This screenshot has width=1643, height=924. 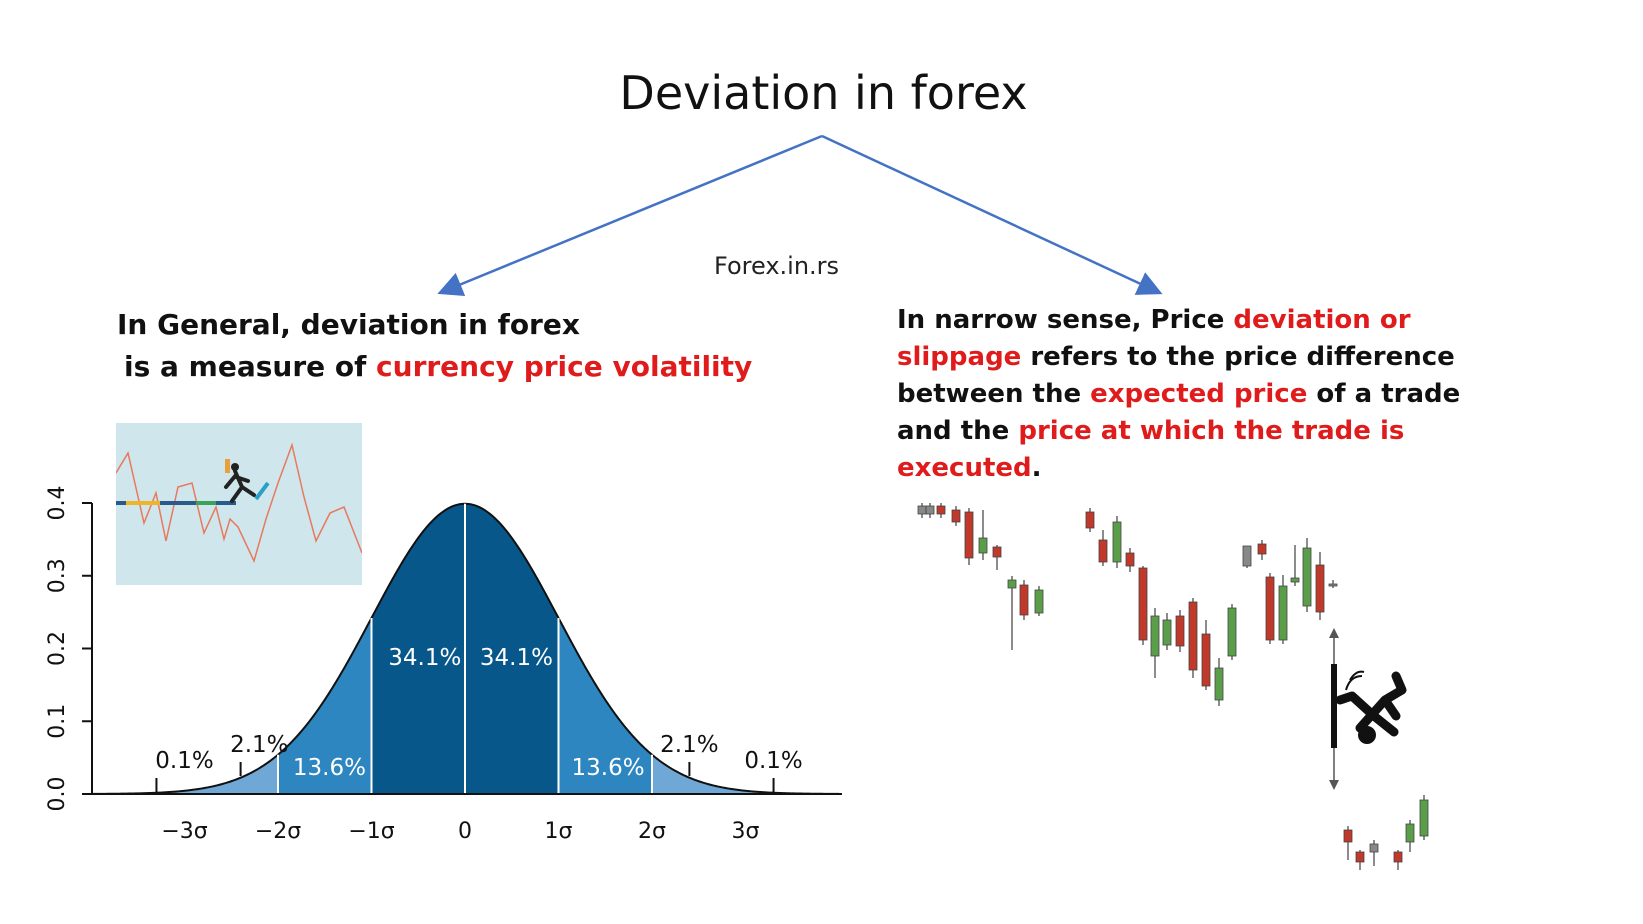 I want to click on gap-arrow-head-up, so click(x=1334, y=633).